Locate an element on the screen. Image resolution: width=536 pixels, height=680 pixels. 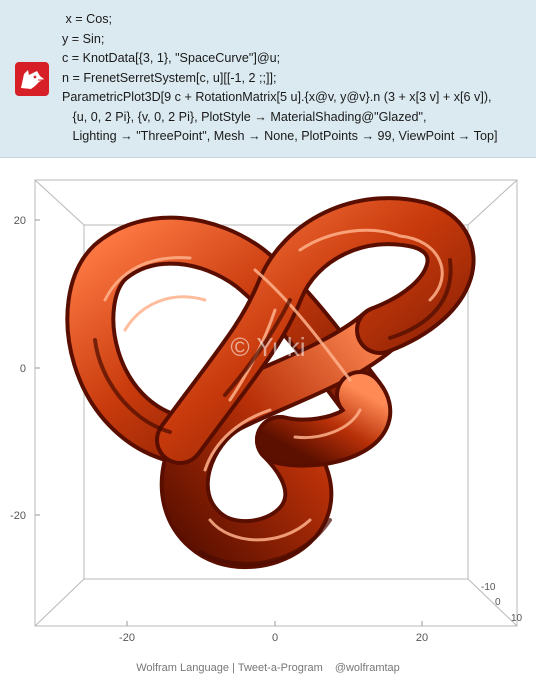
y-axis-labels: 20 0 -20 is located at coordinates (18, 368).